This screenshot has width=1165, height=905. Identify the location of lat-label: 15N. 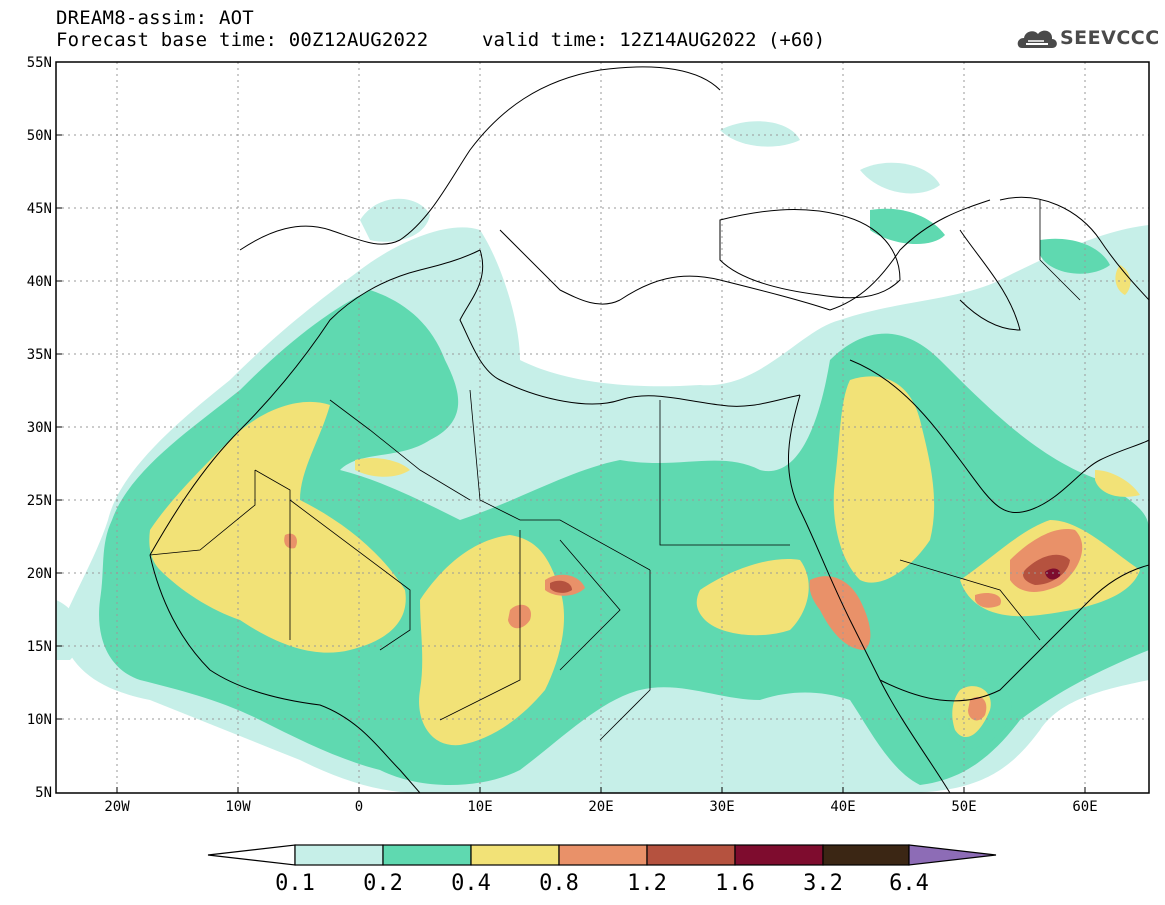
(39, 647).